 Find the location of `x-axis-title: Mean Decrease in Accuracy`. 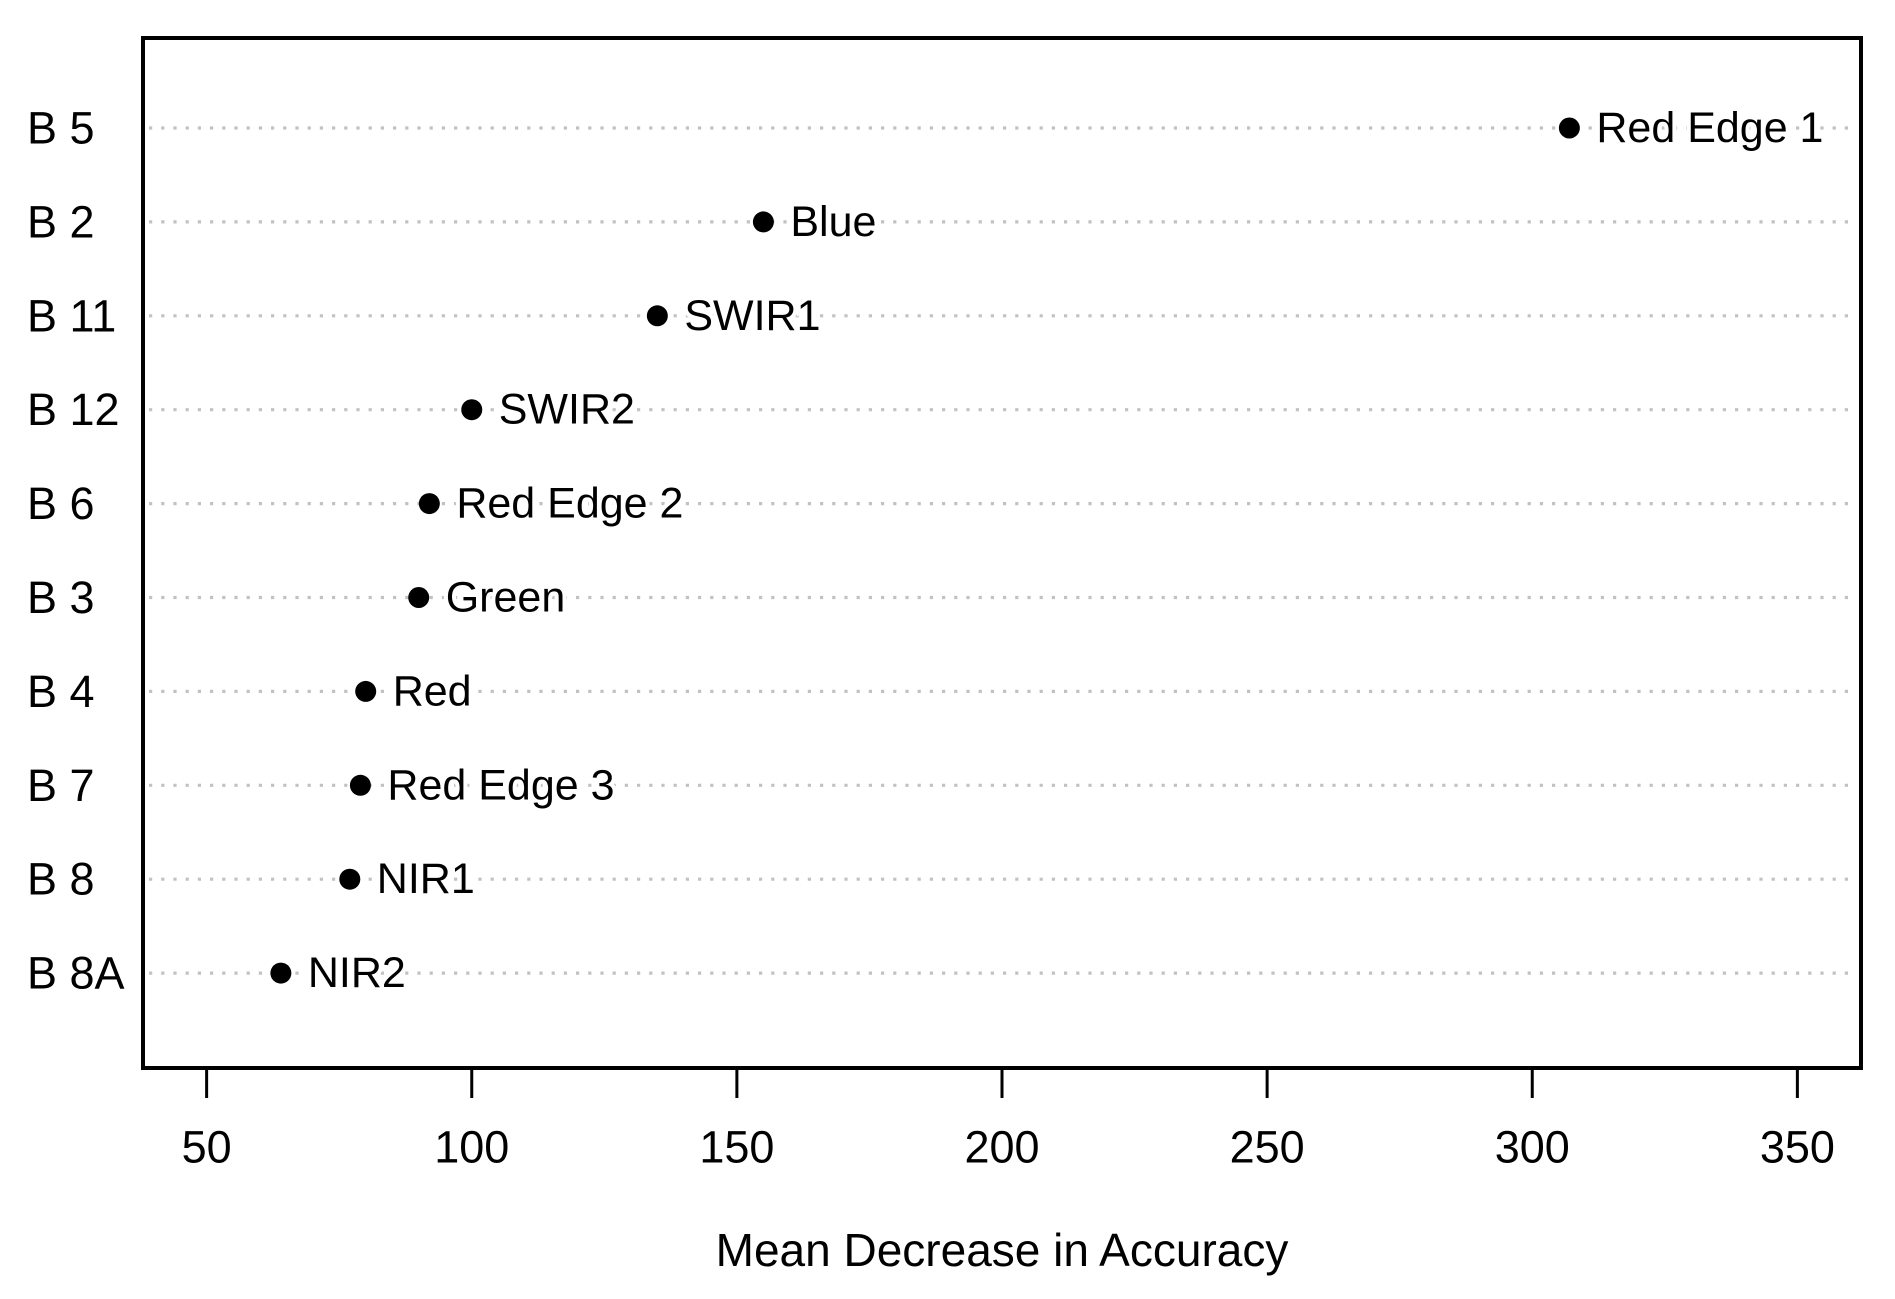

x-axis-title: Mean Decrease in Accuracy is located at coordinates (1002, 1250).